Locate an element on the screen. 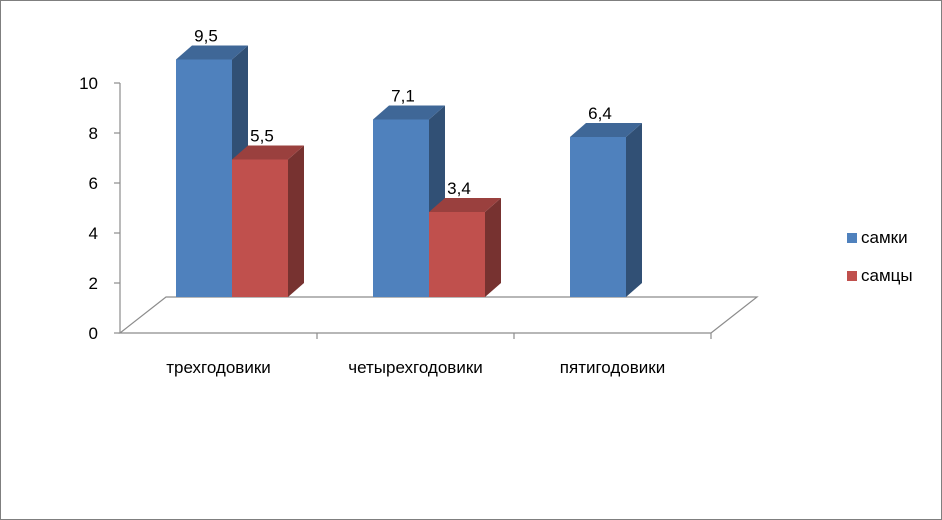 The width and height of the screenshot is (942, 520). bar-top-самки-четырехгодовики is located at coordinates (409, 112).